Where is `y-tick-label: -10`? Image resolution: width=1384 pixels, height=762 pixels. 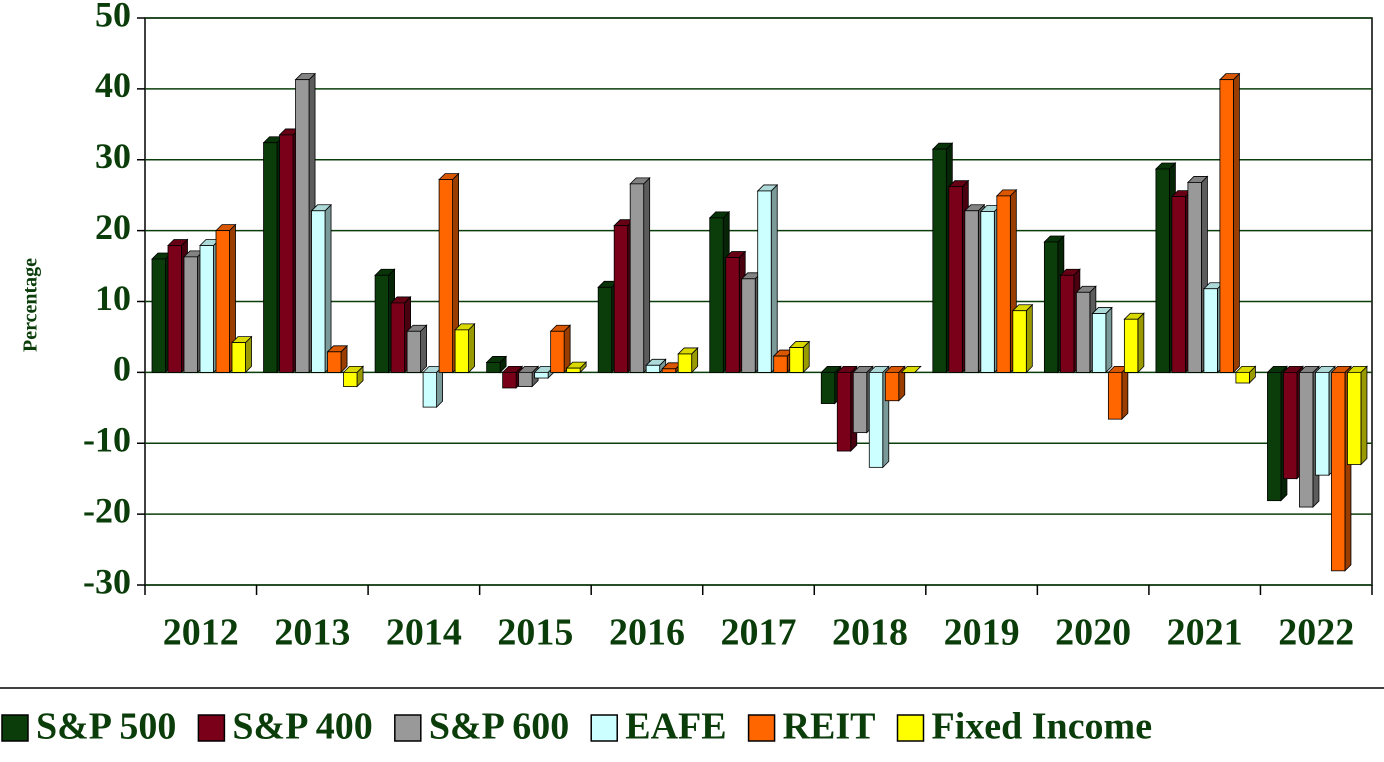 y-tick-label: -10 is located at coordinates (107, 440).